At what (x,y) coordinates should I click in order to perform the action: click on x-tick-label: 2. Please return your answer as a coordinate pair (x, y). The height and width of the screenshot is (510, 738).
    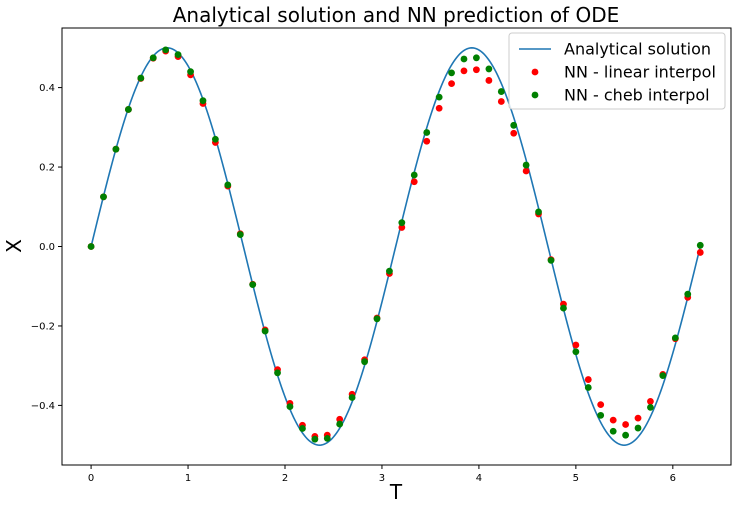
    Looking at the image, I should click on (285, 478).